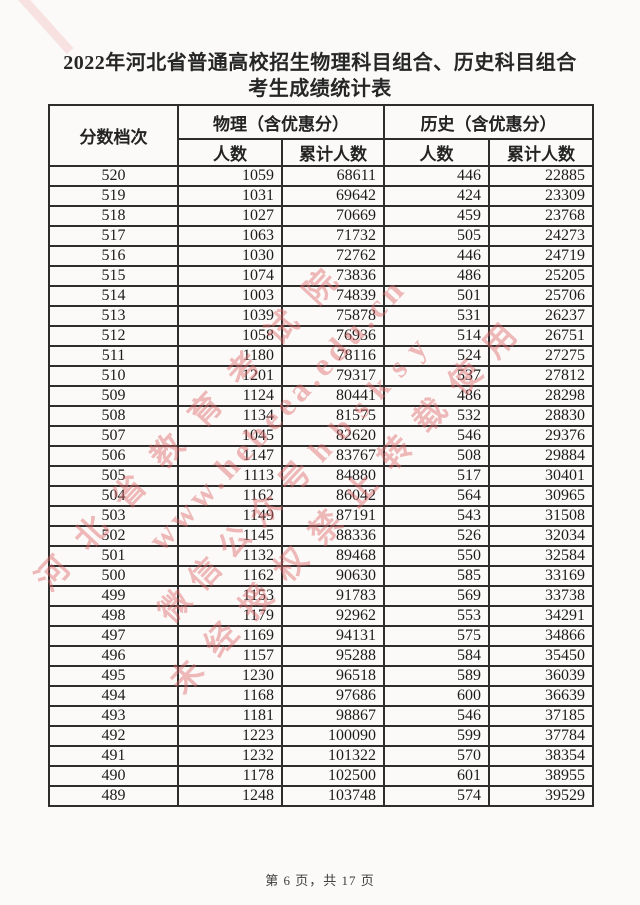 The height and width of the screenshot is (905, 640). I want to click on history-count-cell: 570, so click(436, 756).